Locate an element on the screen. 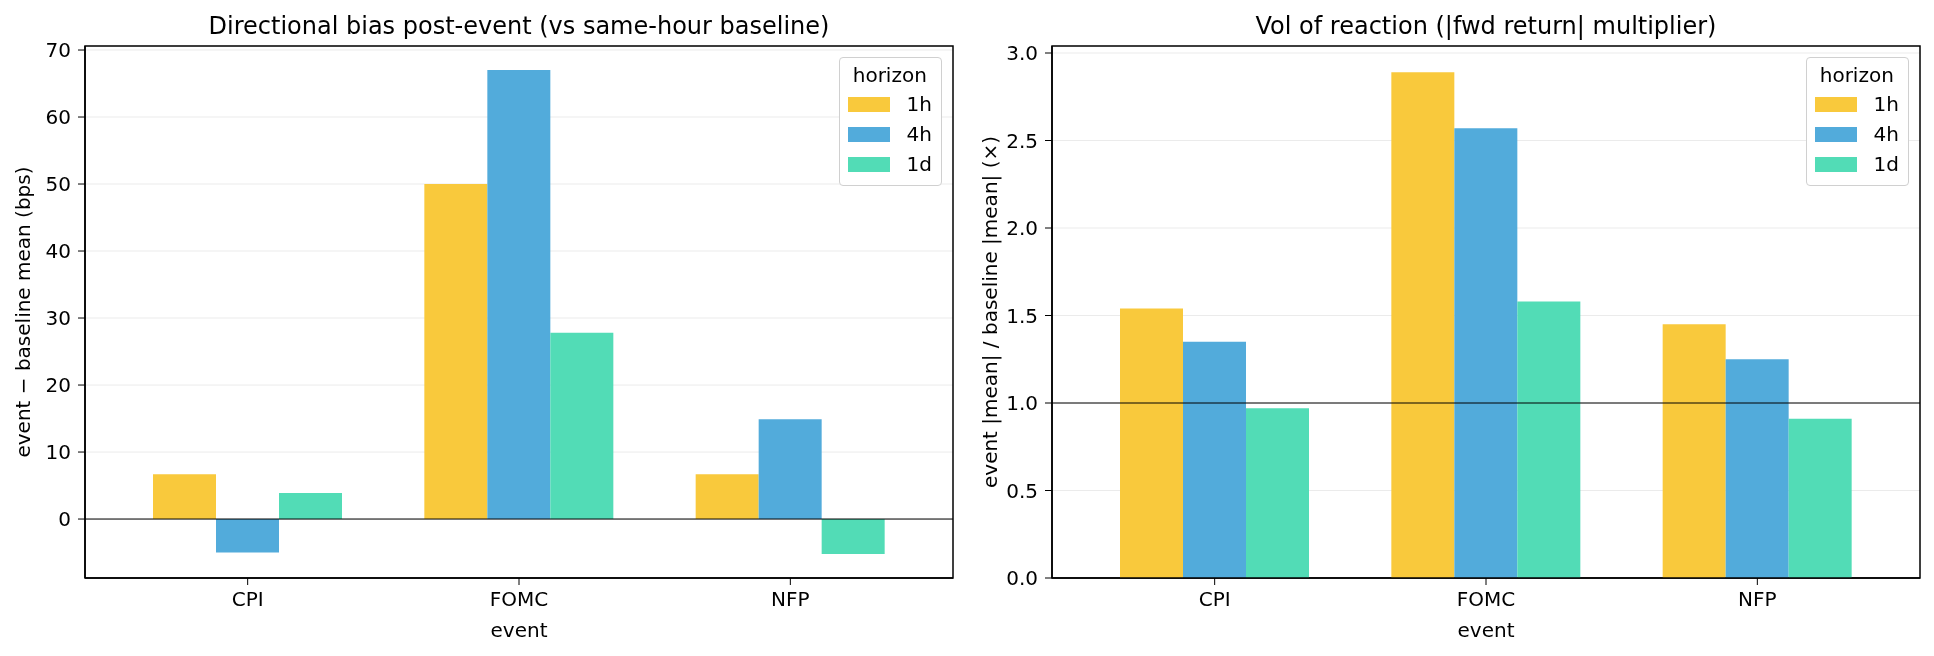  y-tick-label: 0.5 is located at coordinates (1022, 490).